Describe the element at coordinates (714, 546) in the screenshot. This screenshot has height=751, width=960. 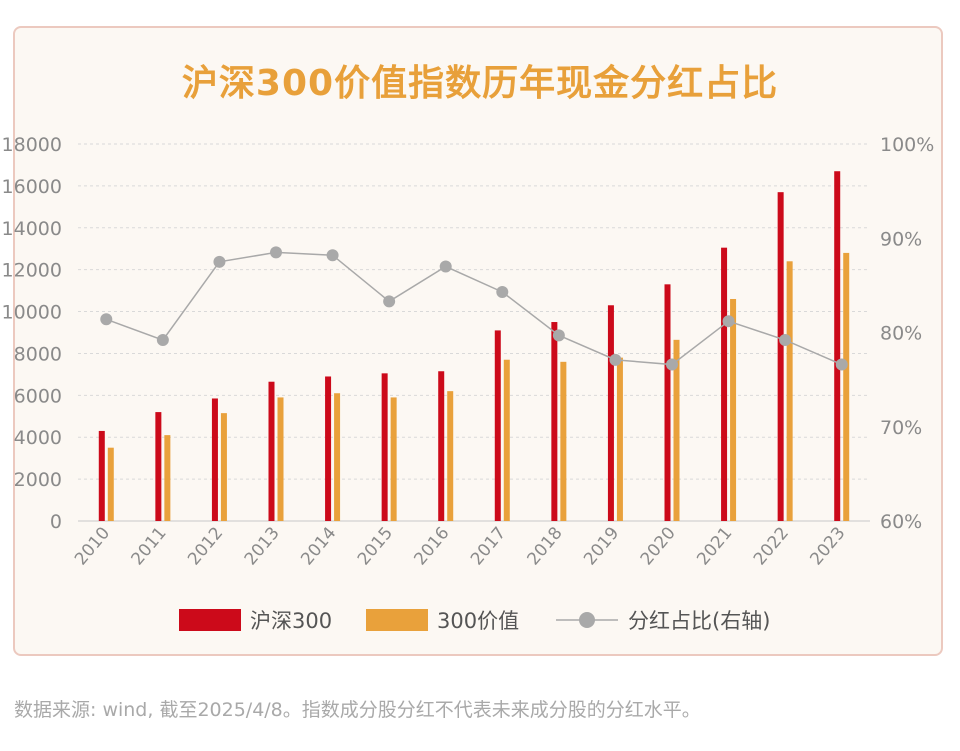
I see `x-tick-label: 2021` at that location.